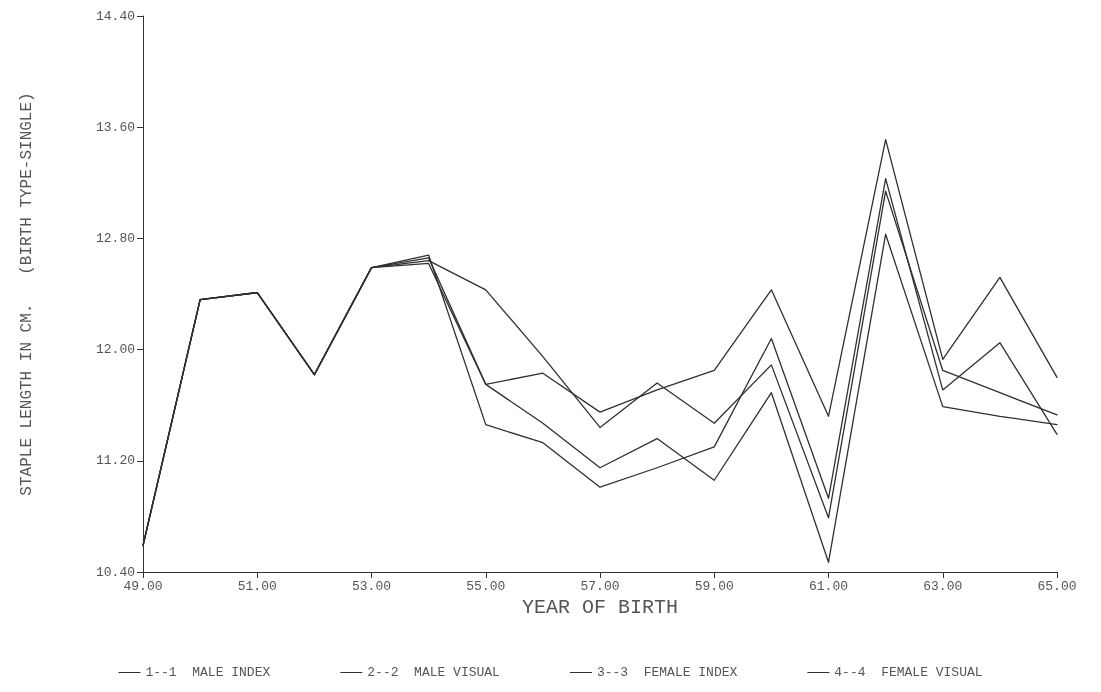 This screenshot has height=692, width=1101. I want to click on x-tick-label: 57.00, so click(600, 586).